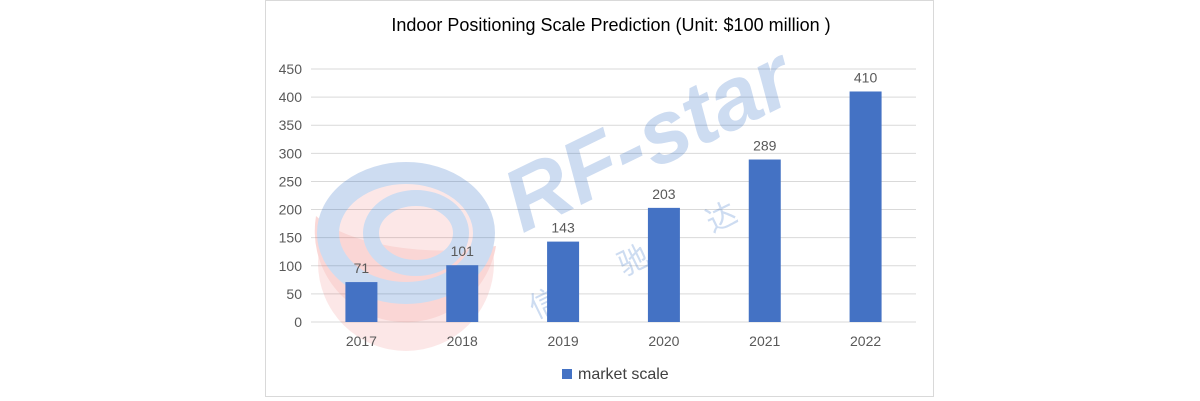 This screenshot has width=1200, height=401. What do you see at coordinates (291, 181) in the screenshot?
I see `y-tick-label: 250` at bounding box center [291, 181].